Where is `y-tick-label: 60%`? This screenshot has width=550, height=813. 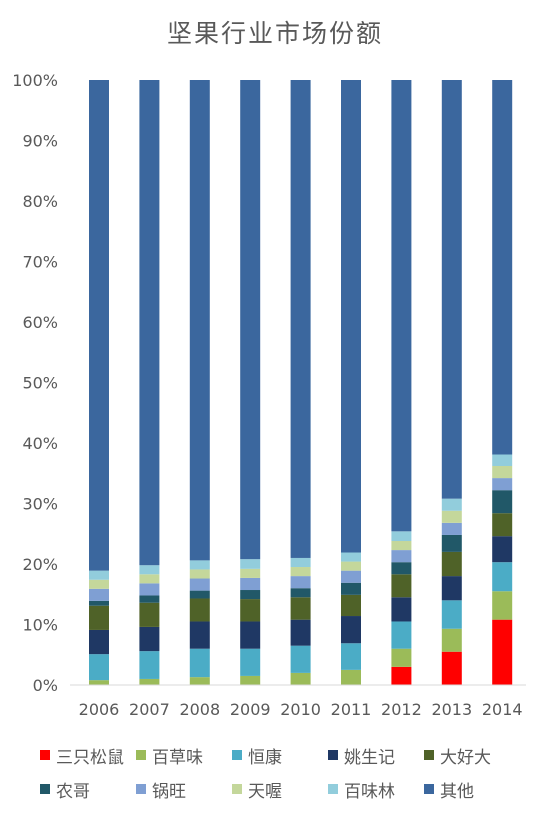
y-tick-label: 60% is located at coordinates (40, 322).